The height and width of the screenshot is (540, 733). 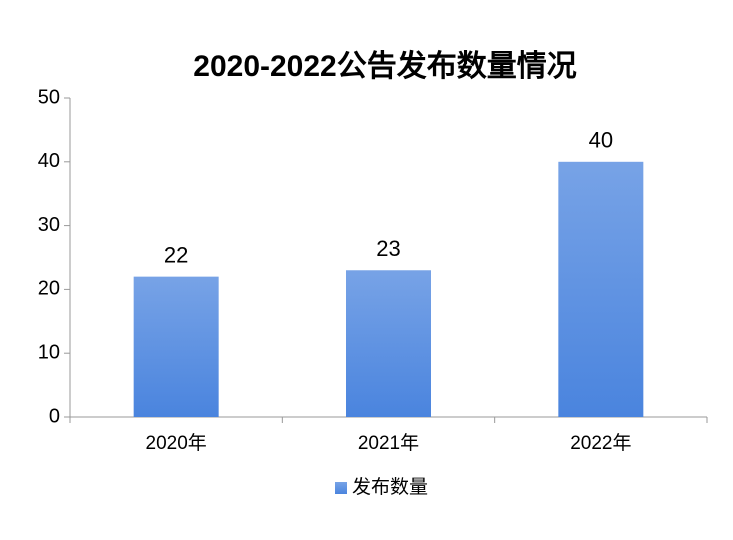 What do you see at coordinates (384, 66) in the screenshot?
I see `chart-title: 2020-2022公告发布数量情况` at bounding box center [384, 66].